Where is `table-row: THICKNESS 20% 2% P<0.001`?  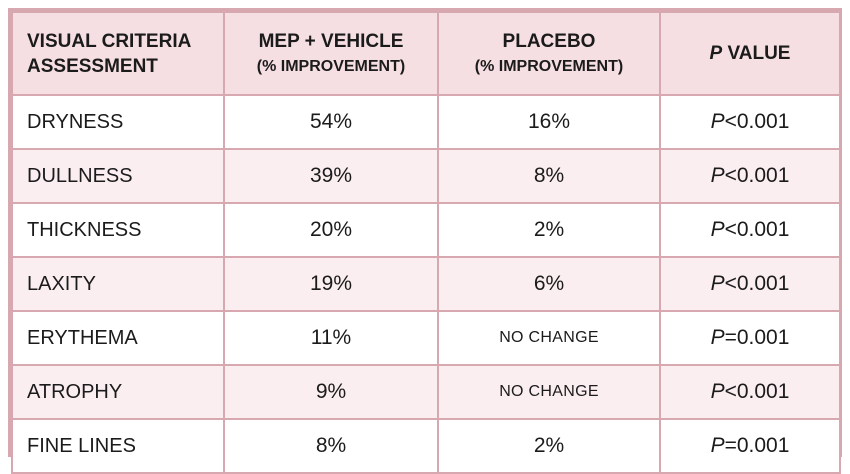 table-row: THICKNESS 20% 2% P<0.001 is located at coordinates (426, 230).